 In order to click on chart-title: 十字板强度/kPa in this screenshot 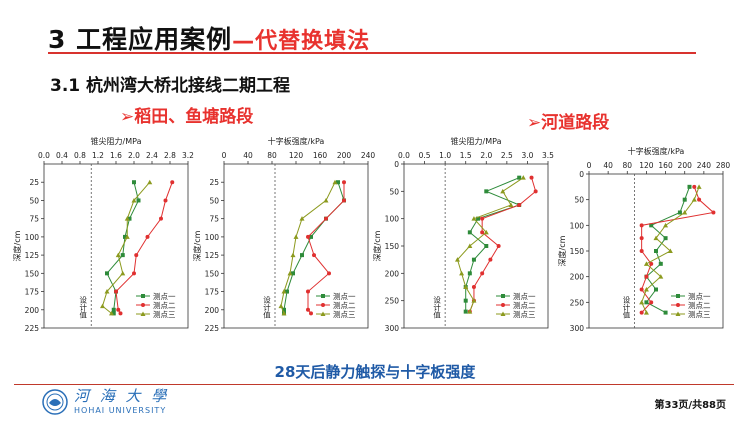, I will do `click(296, 141)`.